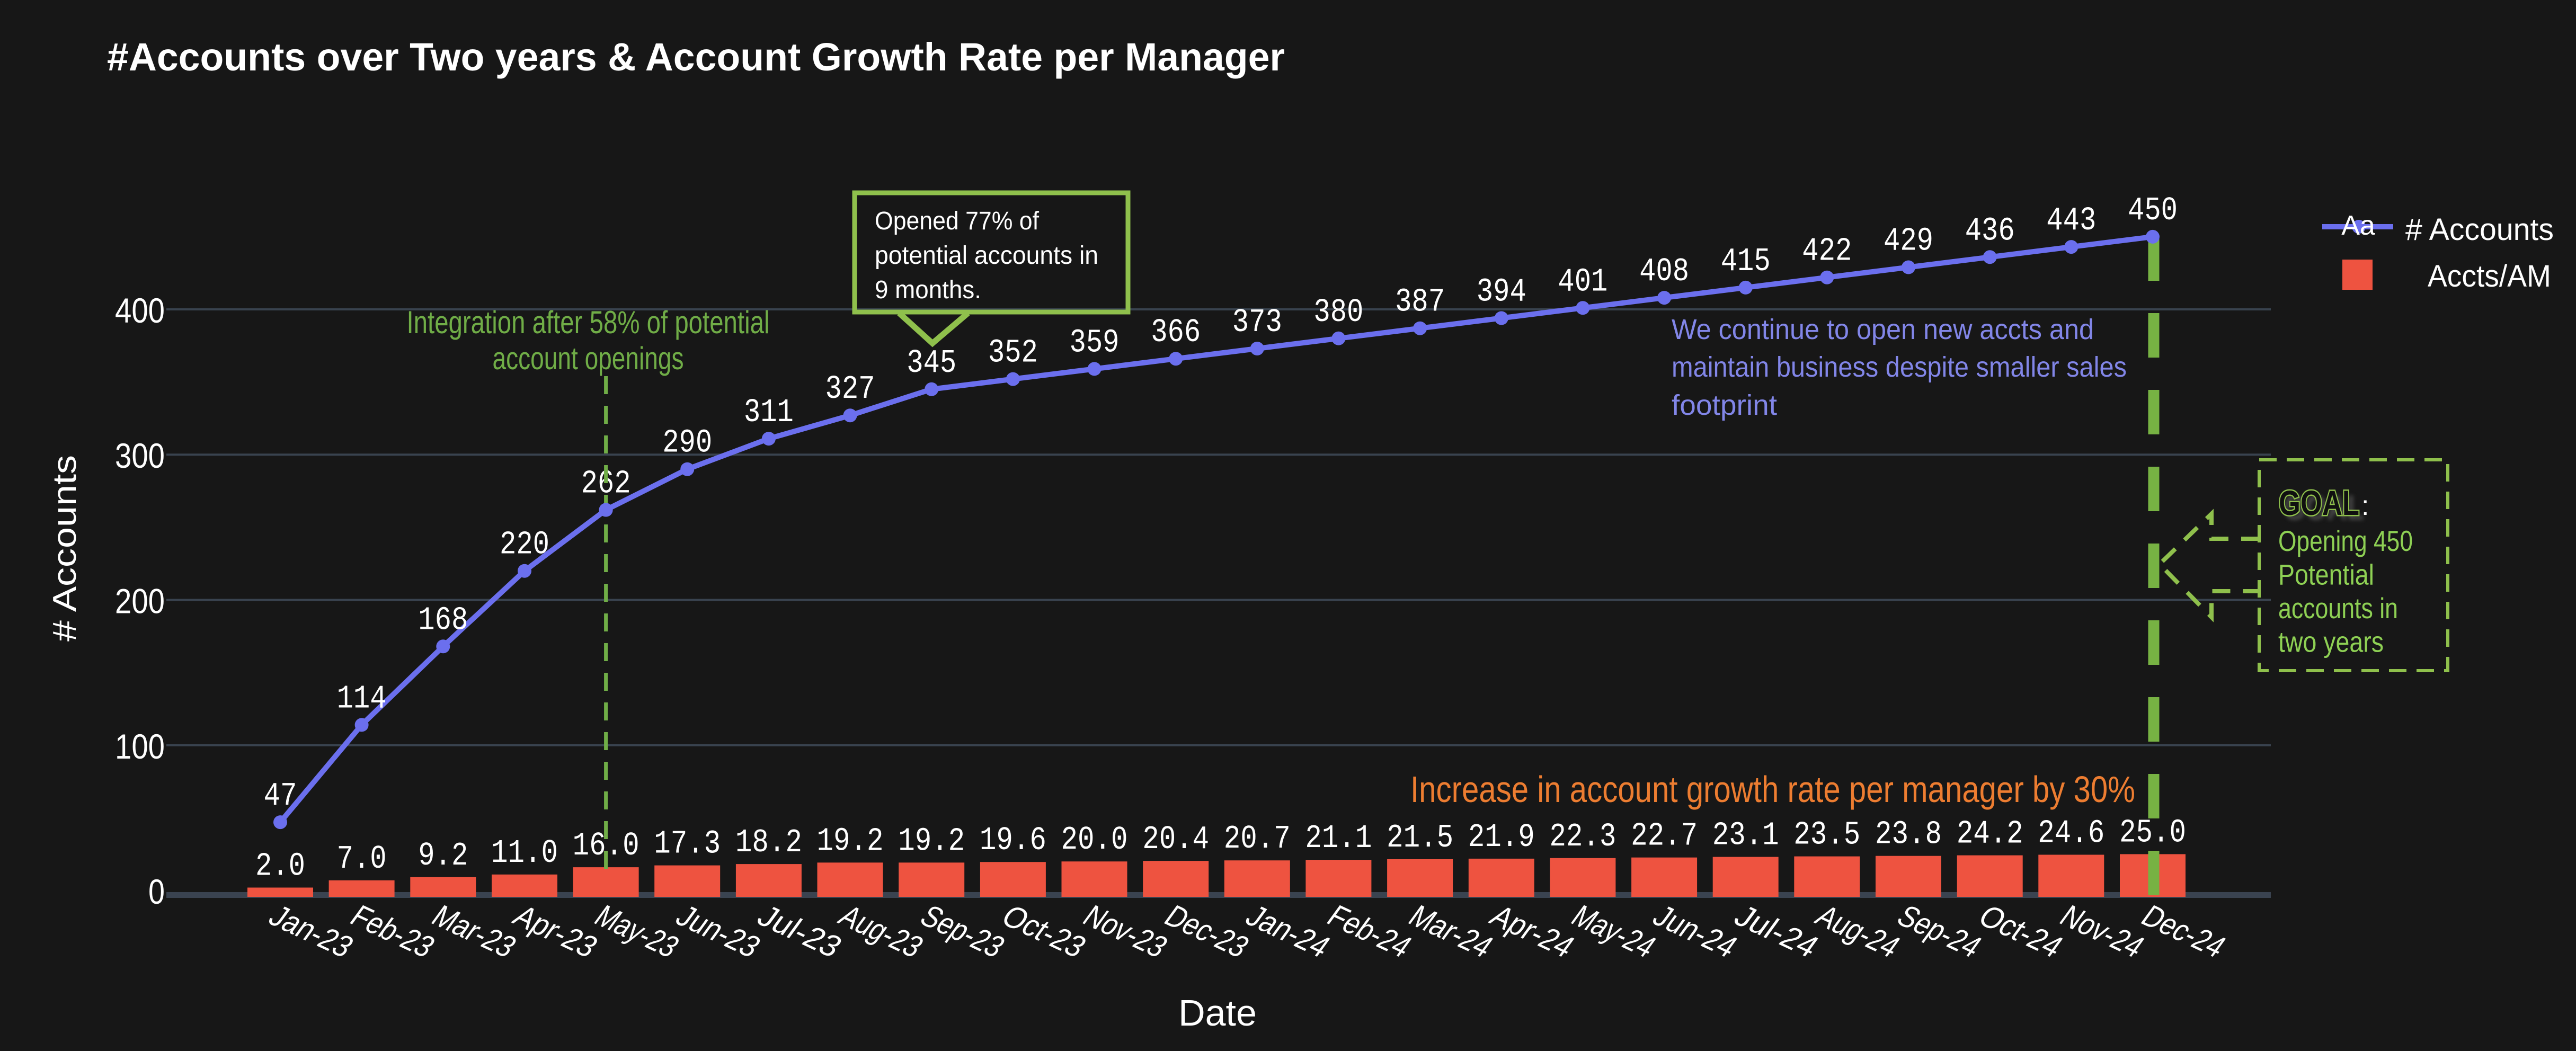  Describe the element at coordinates (140, 310) in the screenshot. I see `svg-text: 400` at that location.